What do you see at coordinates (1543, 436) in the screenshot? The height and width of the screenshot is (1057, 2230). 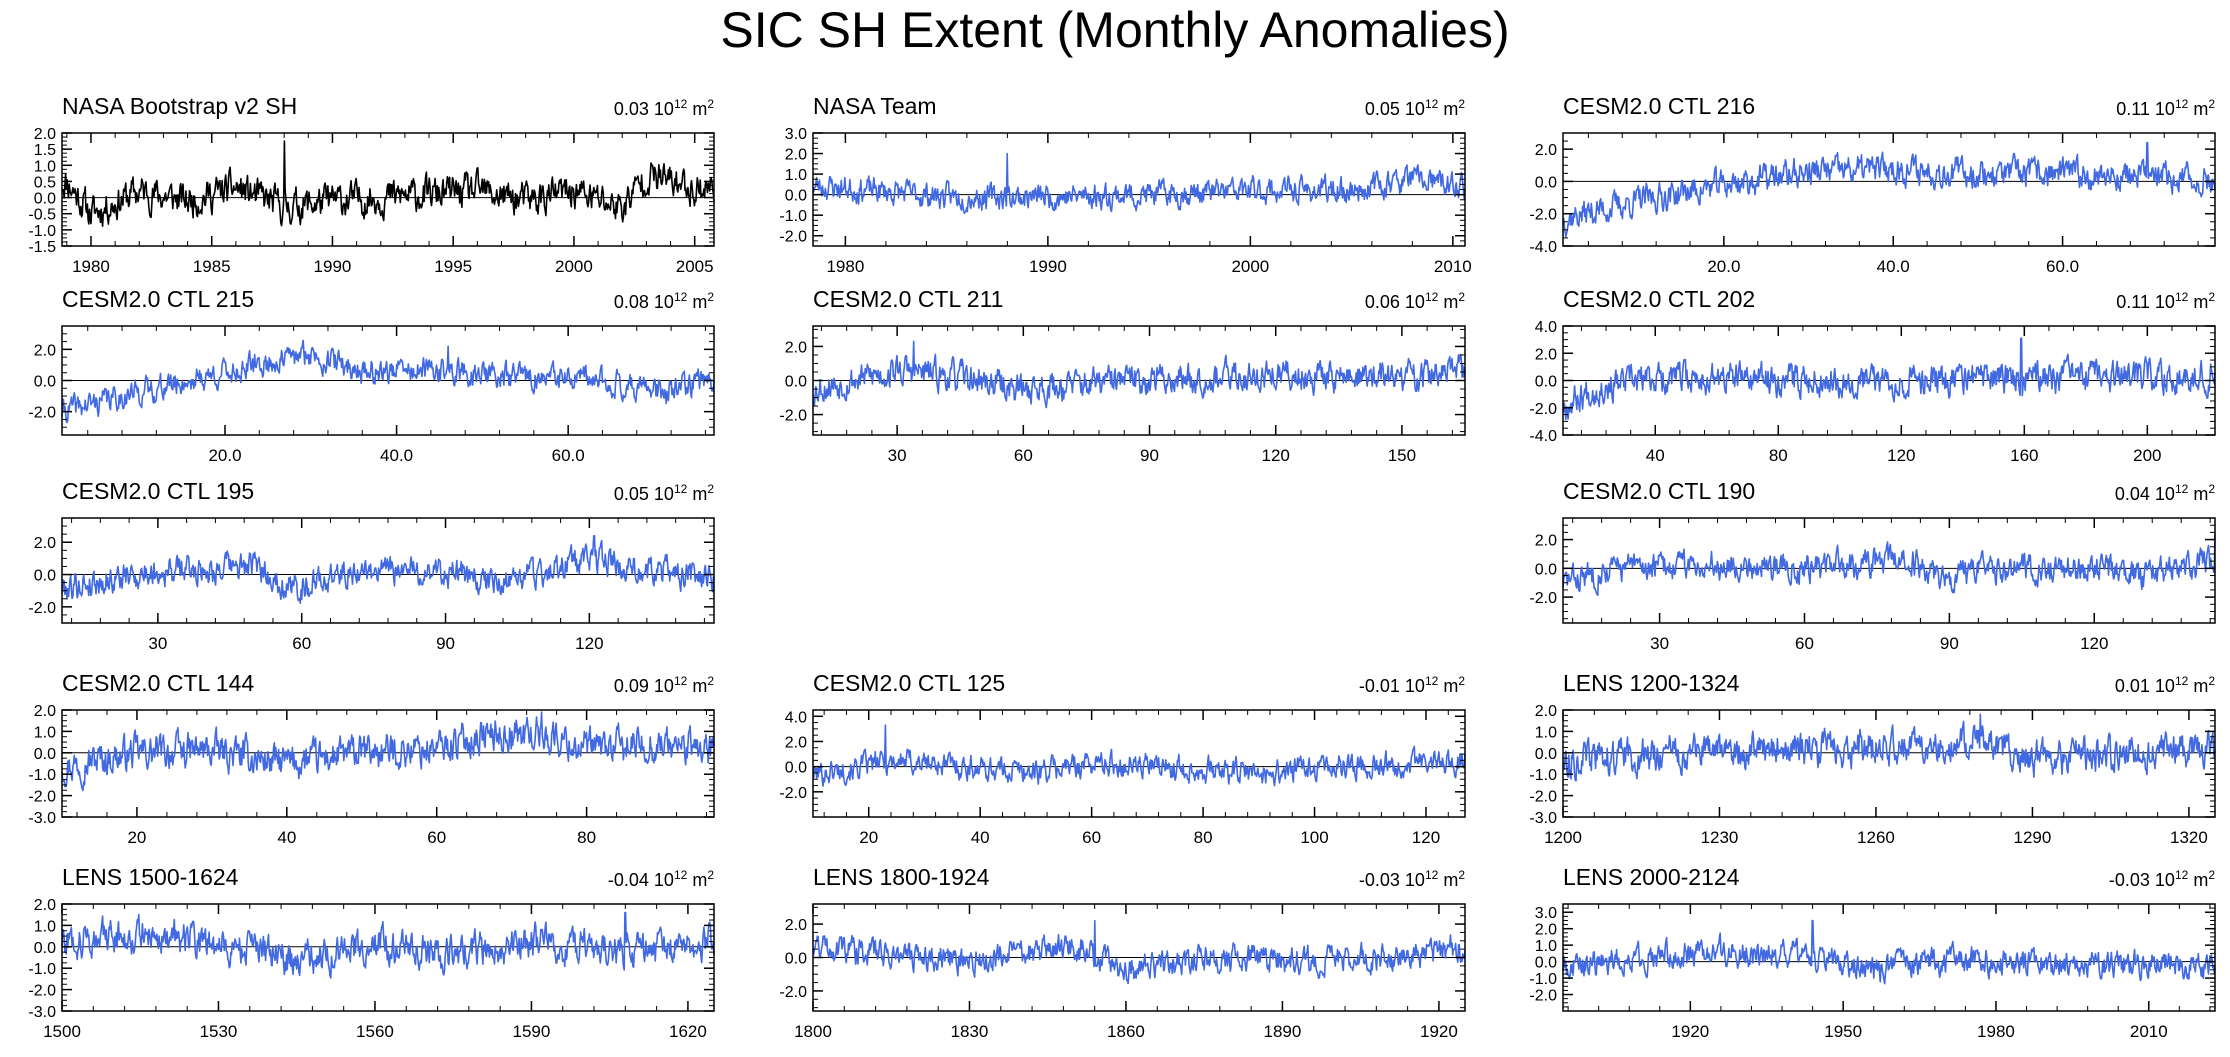 I see `y-tick-label: -4.0` at bounding box center [1543, 436].